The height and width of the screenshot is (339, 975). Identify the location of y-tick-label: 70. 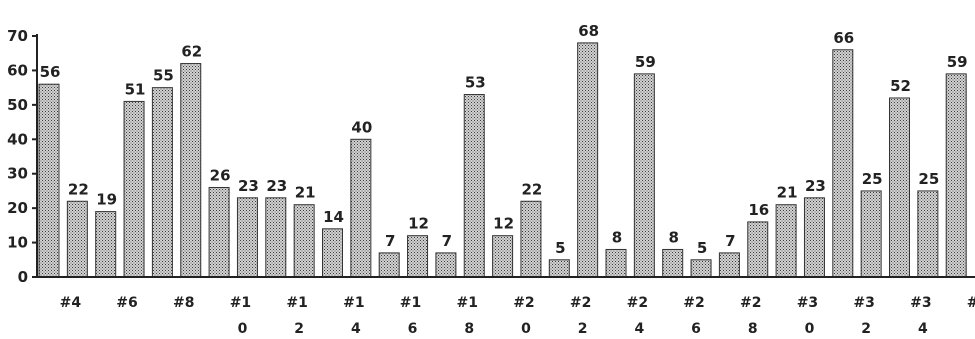
(17, 36).